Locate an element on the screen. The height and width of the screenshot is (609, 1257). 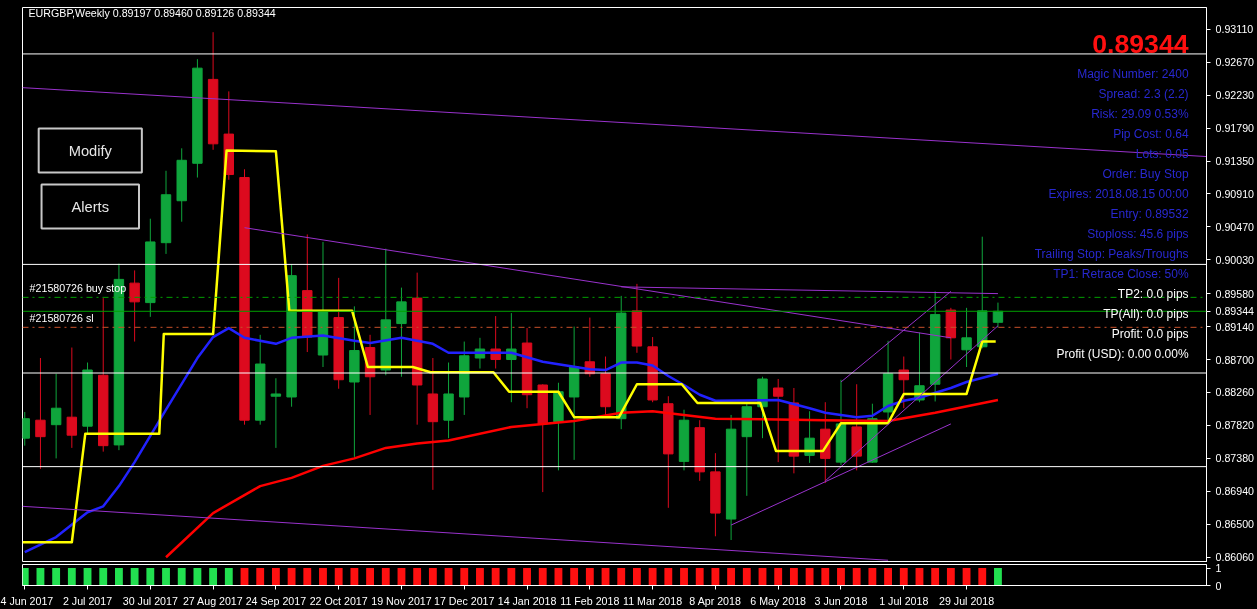
y-tick-label: 0.86060 is located at coordinates (1235, 557).